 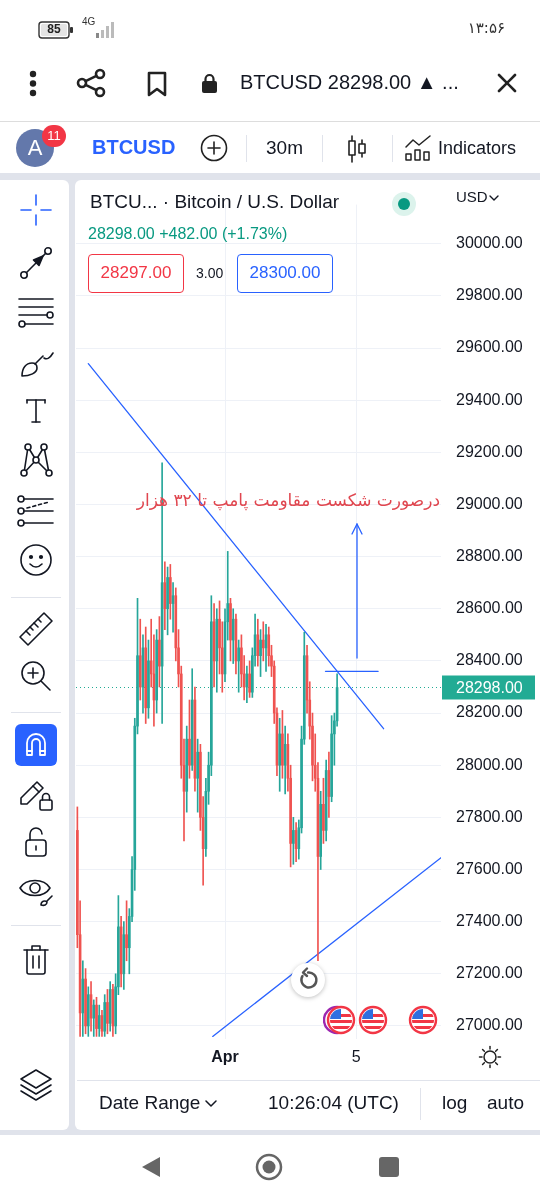 I want to click on y-tick-label: 28600.00, so click(x=489, y=608).